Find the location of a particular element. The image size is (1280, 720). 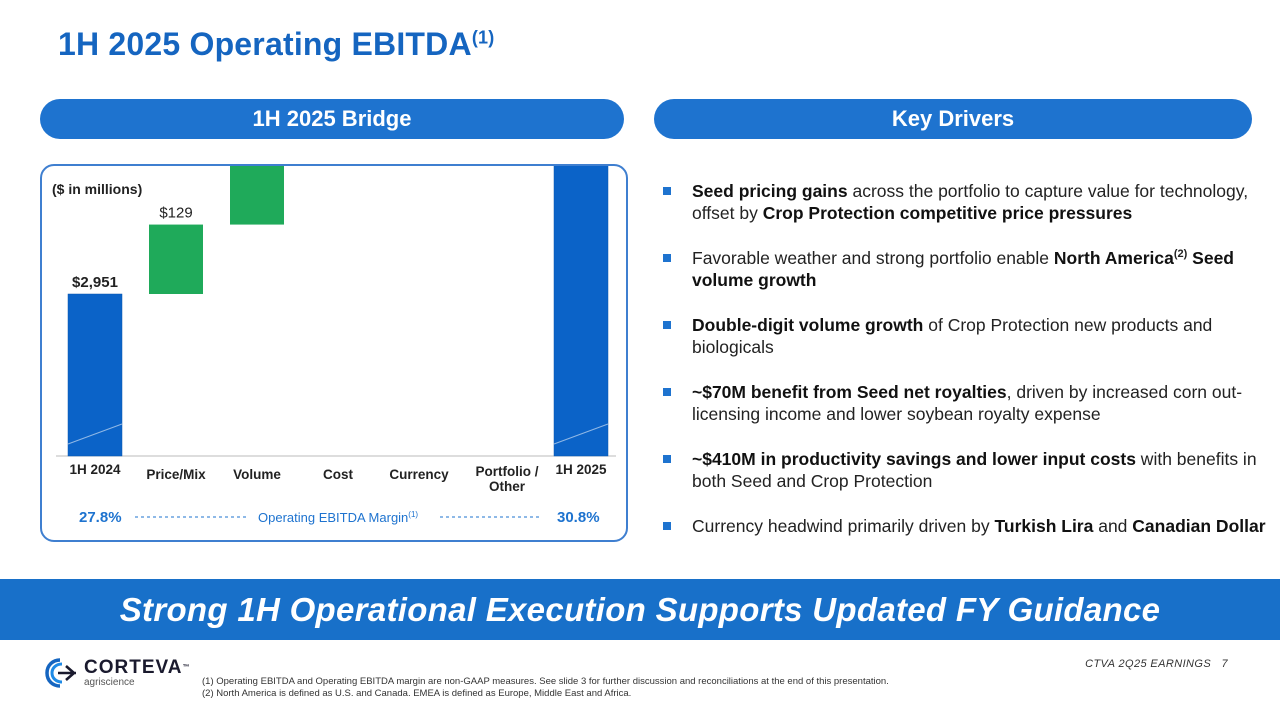

bridge-header: 1H 2025 Bridge is located at coordinates (332, 119).